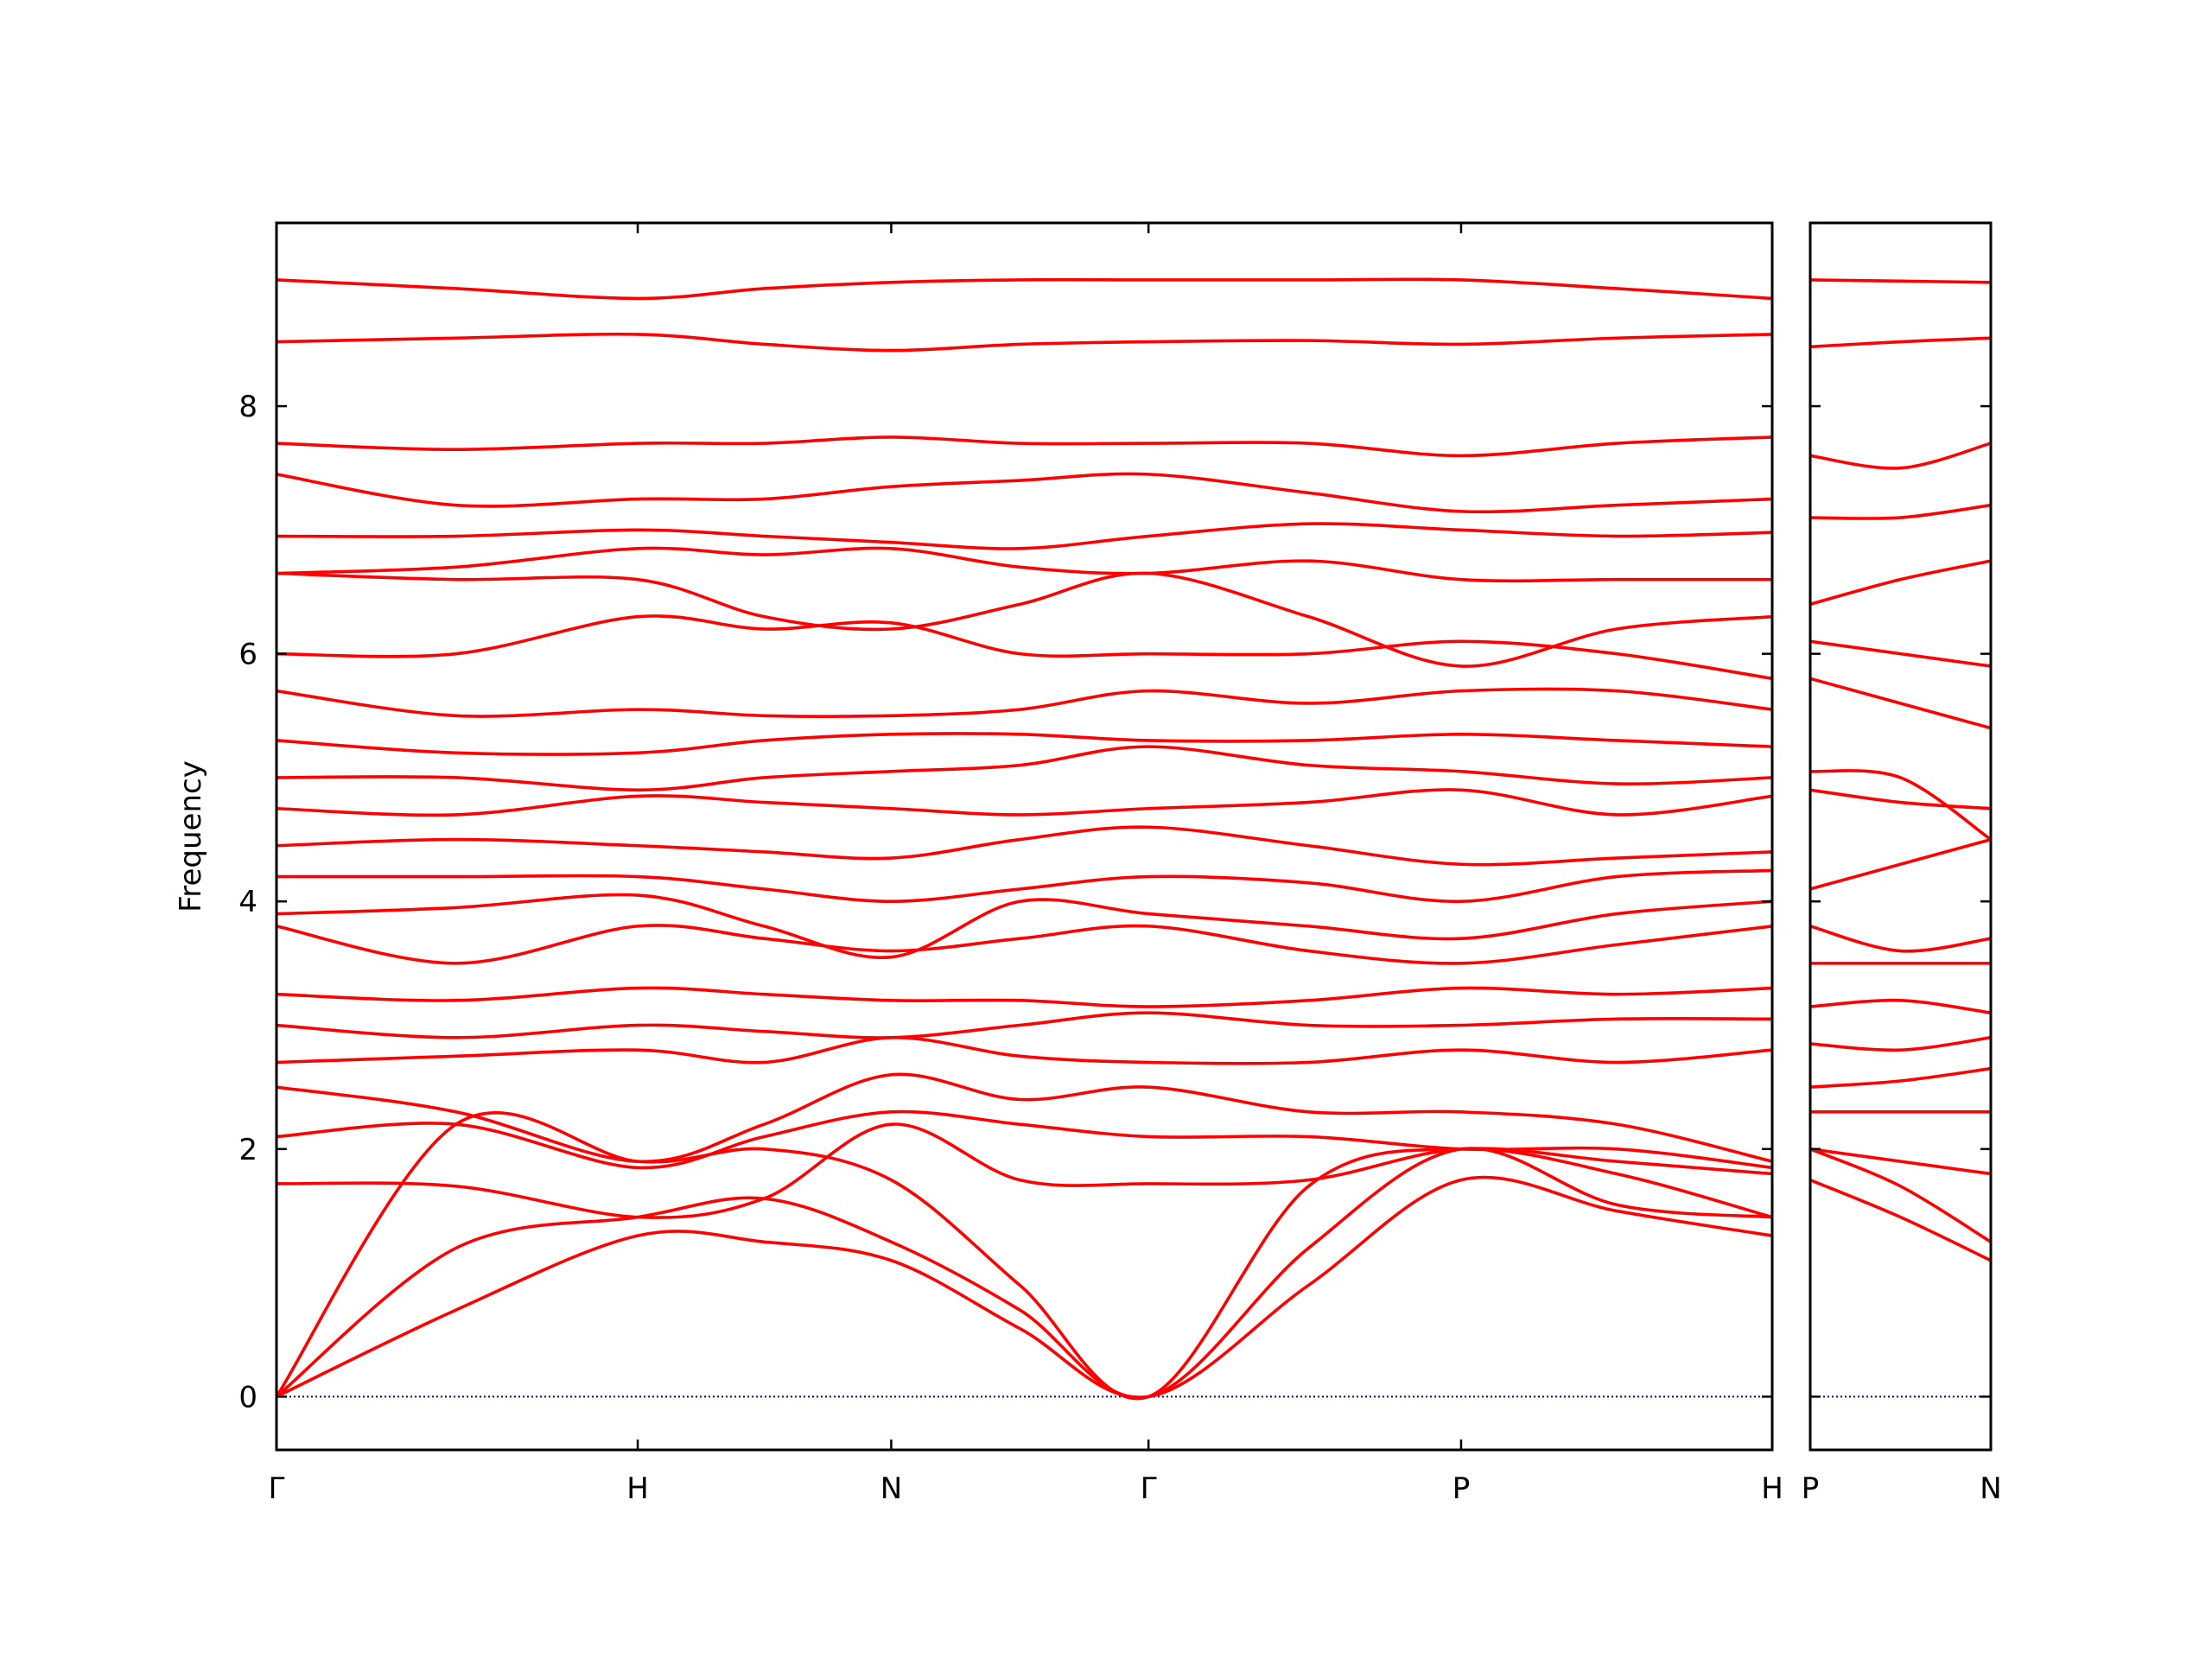  I want to click on y-tick-label: 8, so click(247, 407).